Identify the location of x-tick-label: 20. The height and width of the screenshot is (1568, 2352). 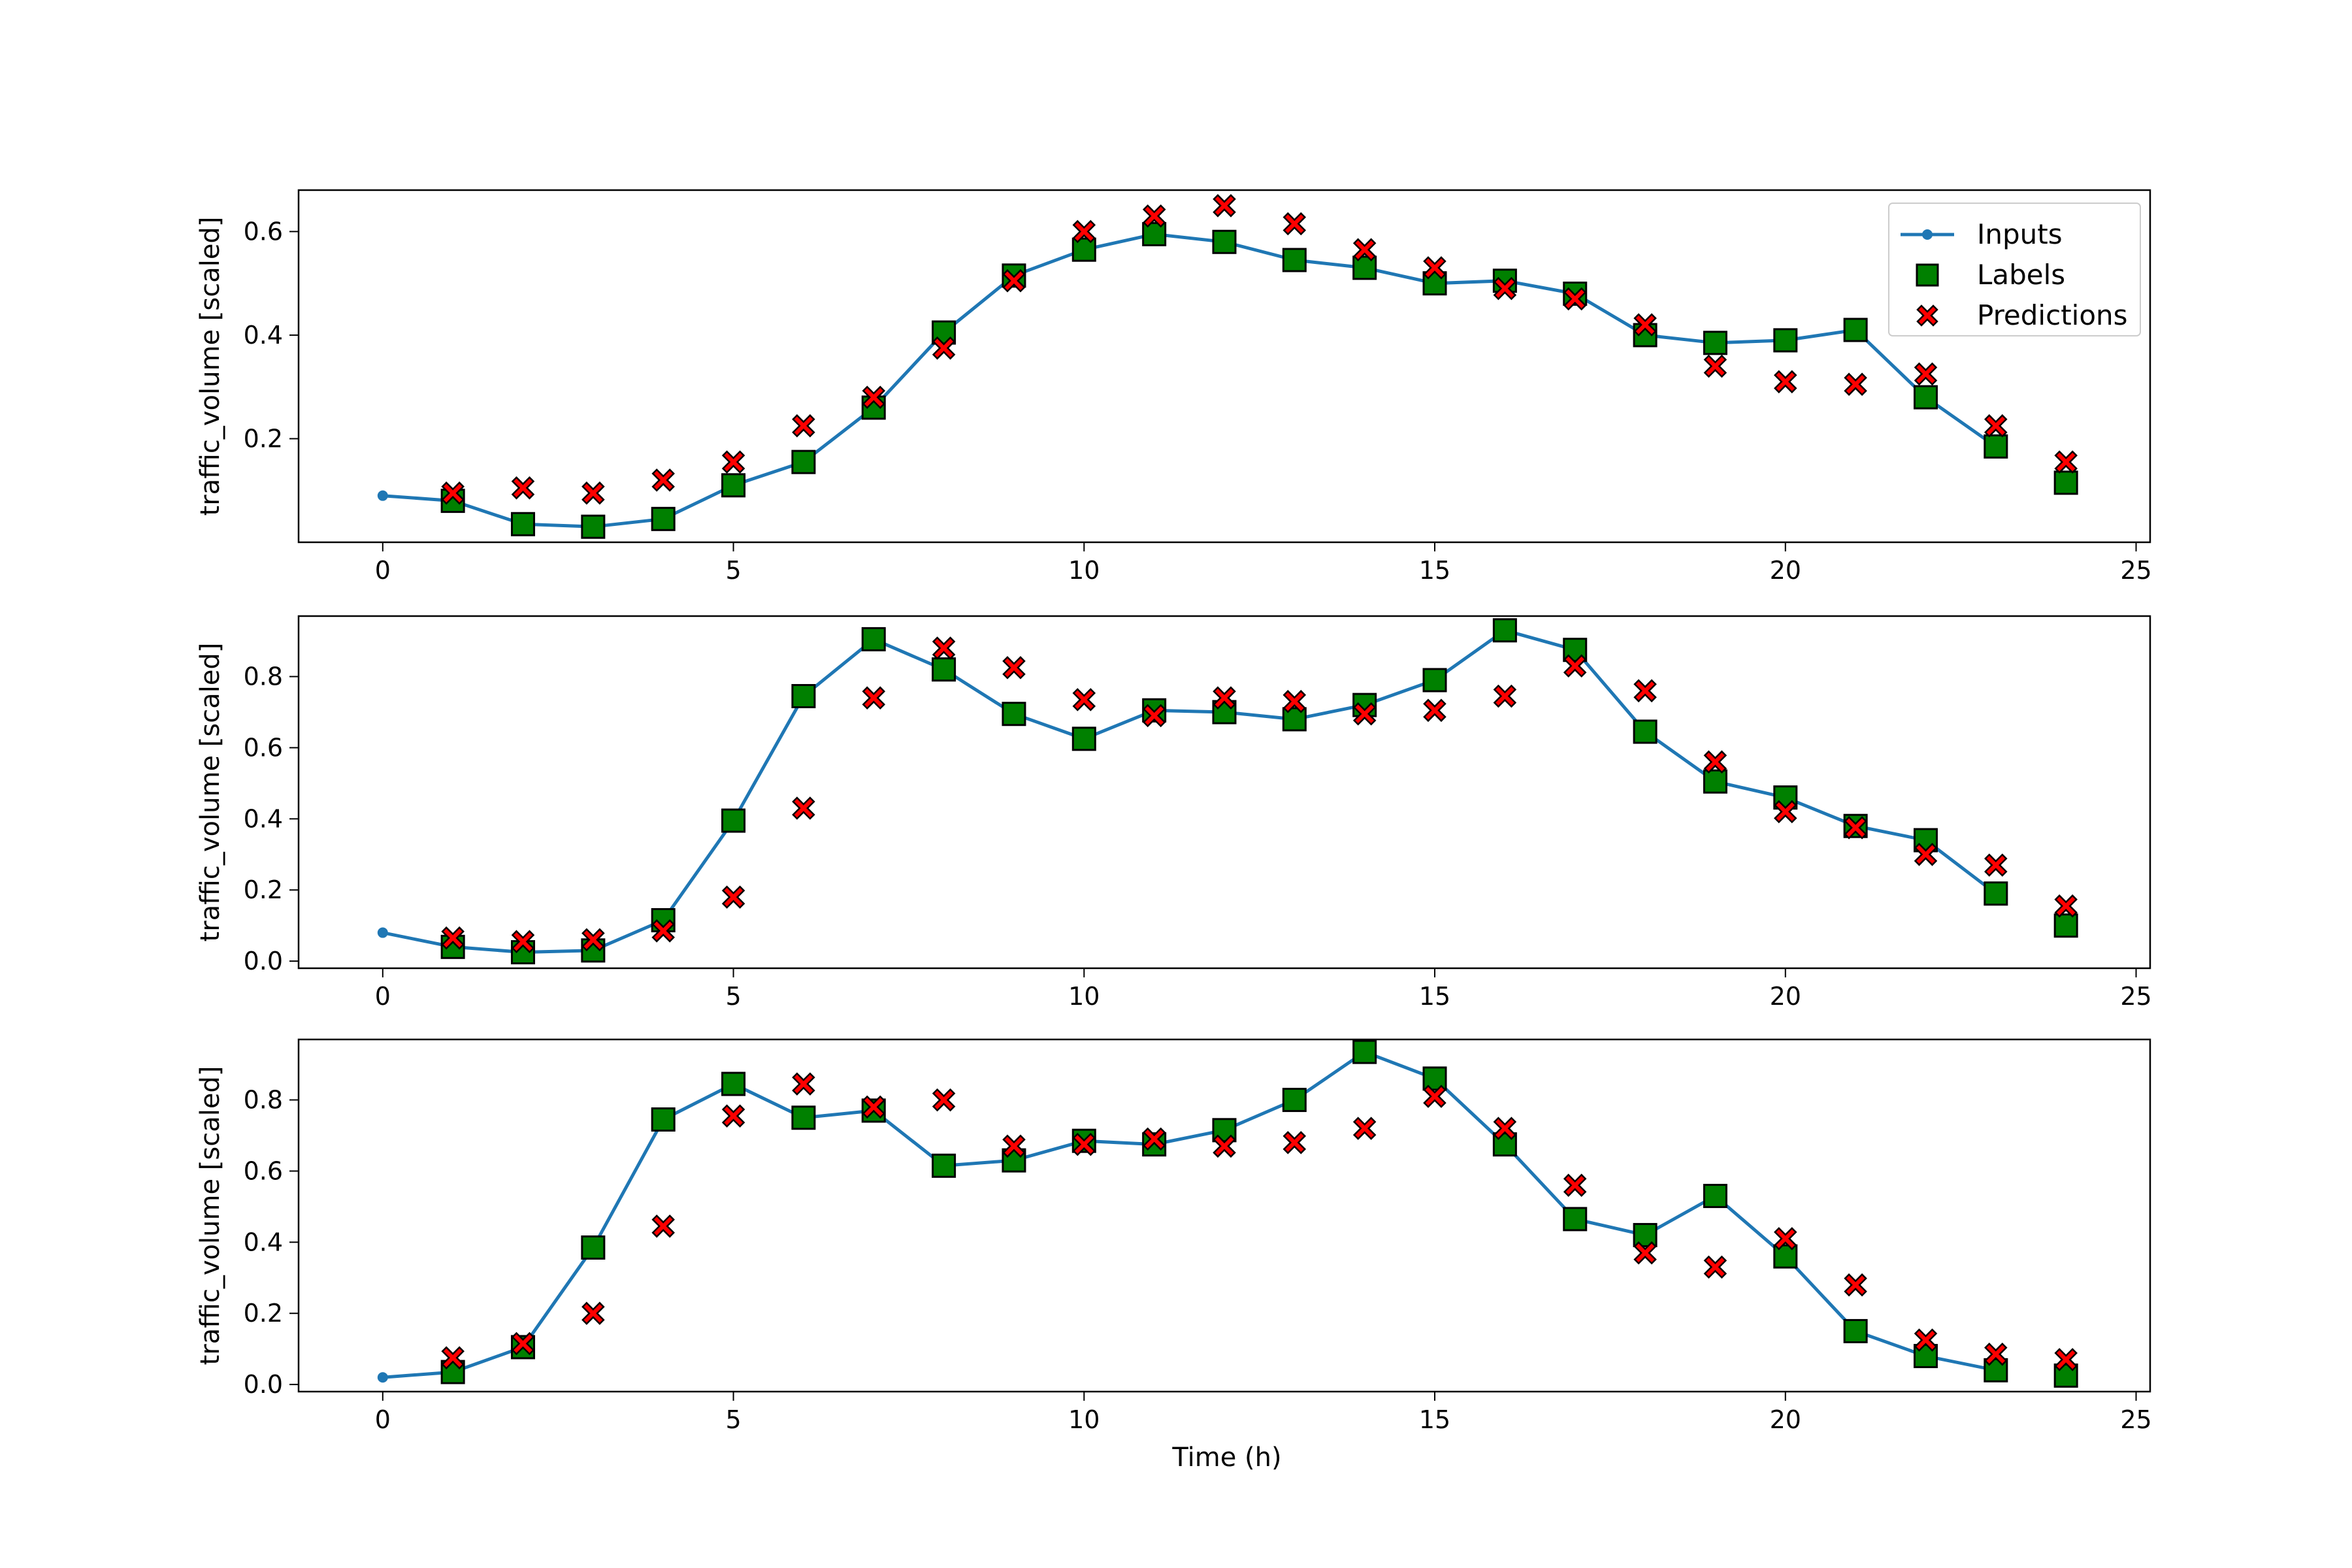
(1785, 570).